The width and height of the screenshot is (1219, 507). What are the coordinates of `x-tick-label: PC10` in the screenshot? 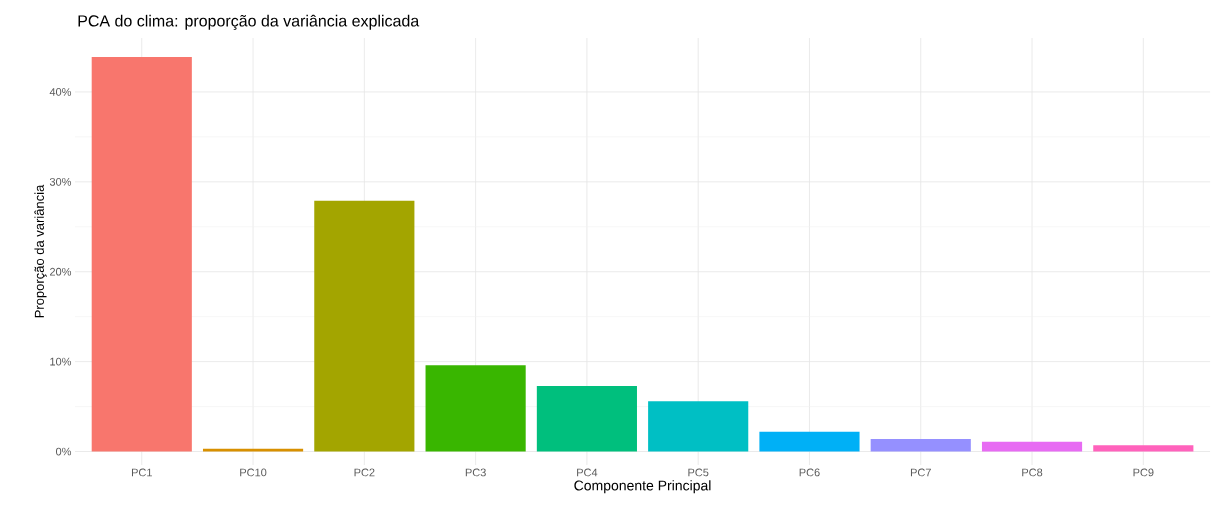 It's located at (253, 472).